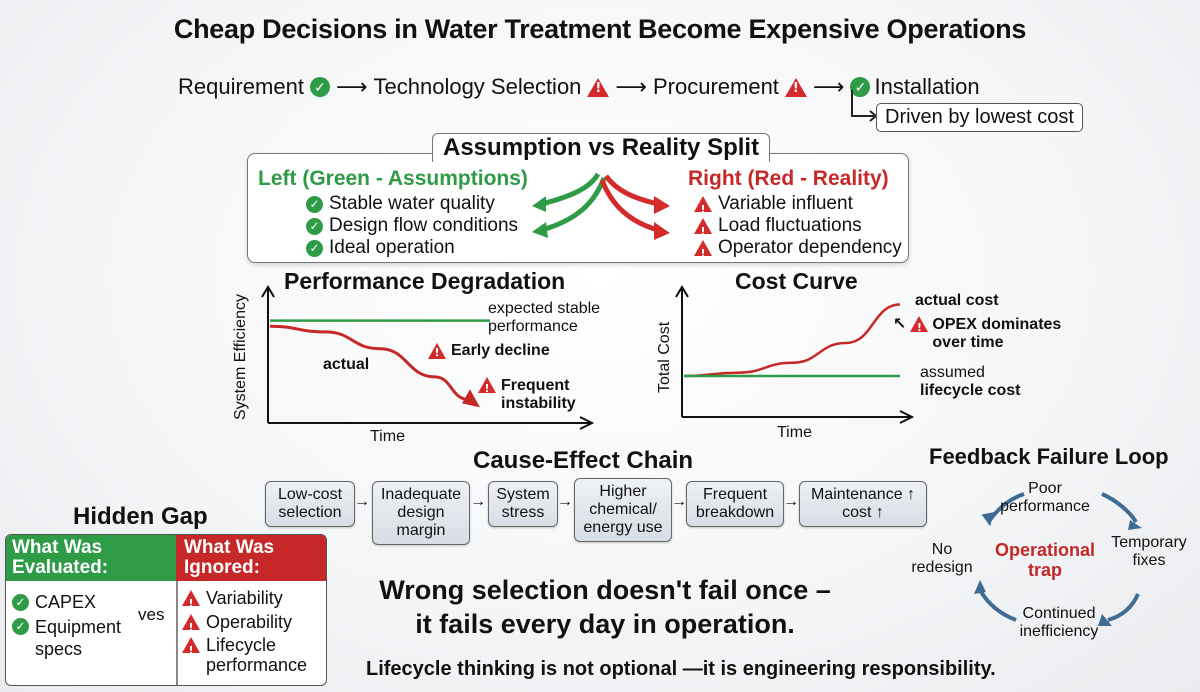 This screenshot has width=1200, height=692. What do you see at coordinates (310, 504) in the screenshot?
I see `cause-box: Low-cost selection` at bounding box center [310, 504].